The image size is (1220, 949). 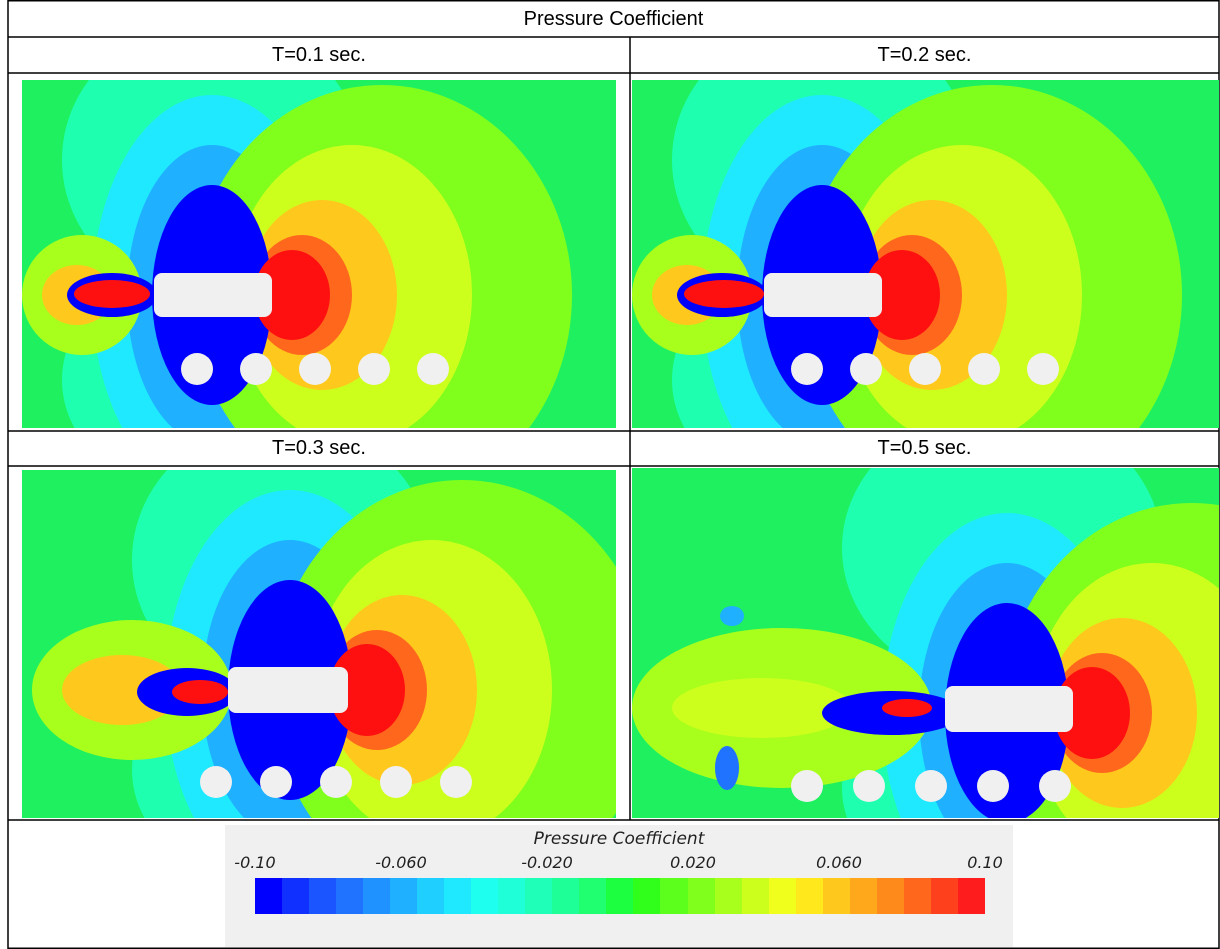 I want to click on panel-label-t01: T=0.1 sec., so click(x=319, y=55).